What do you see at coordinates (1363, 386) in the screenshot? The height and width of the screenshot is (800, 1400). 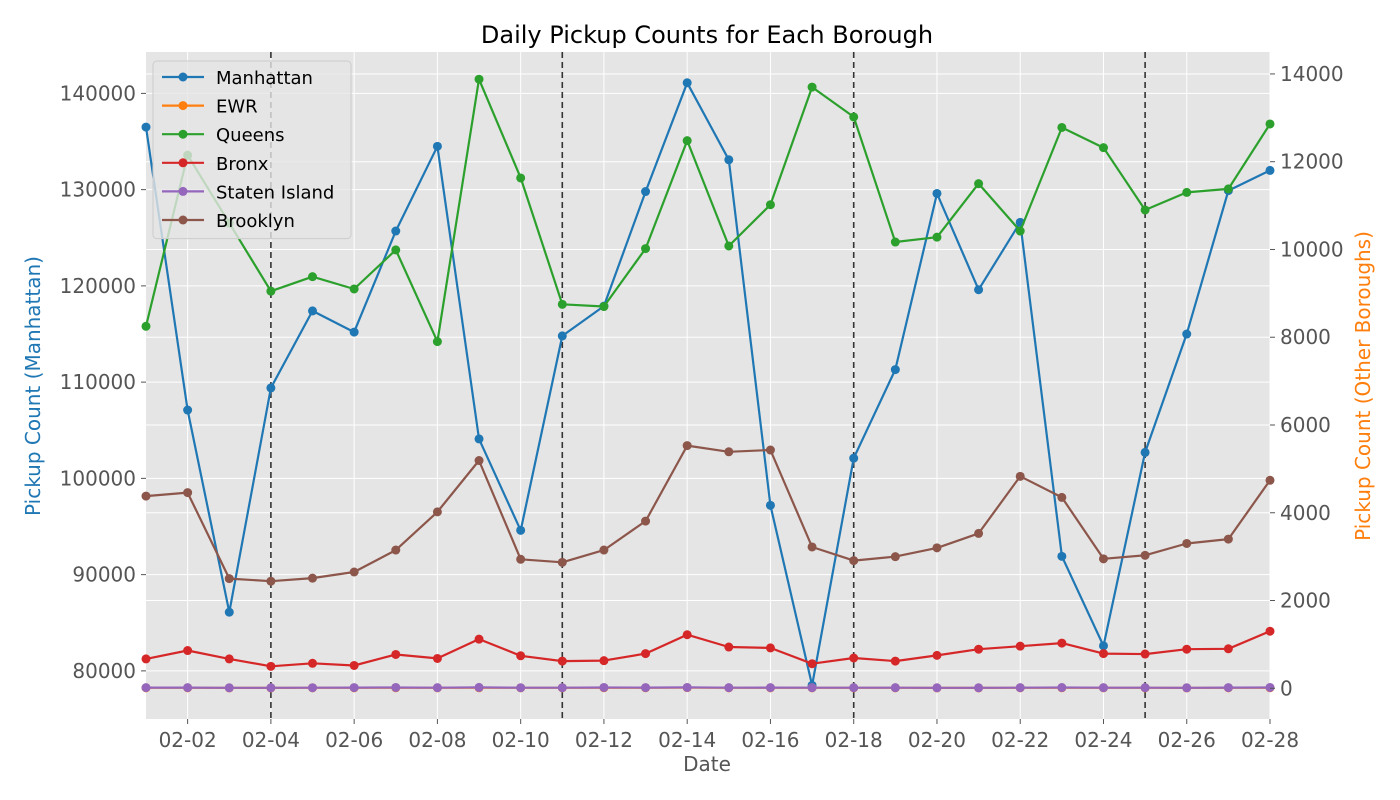 I see `y-axis-right-title: Pickup Count (Other Boroughs)` at bounding box center [1363, 386].